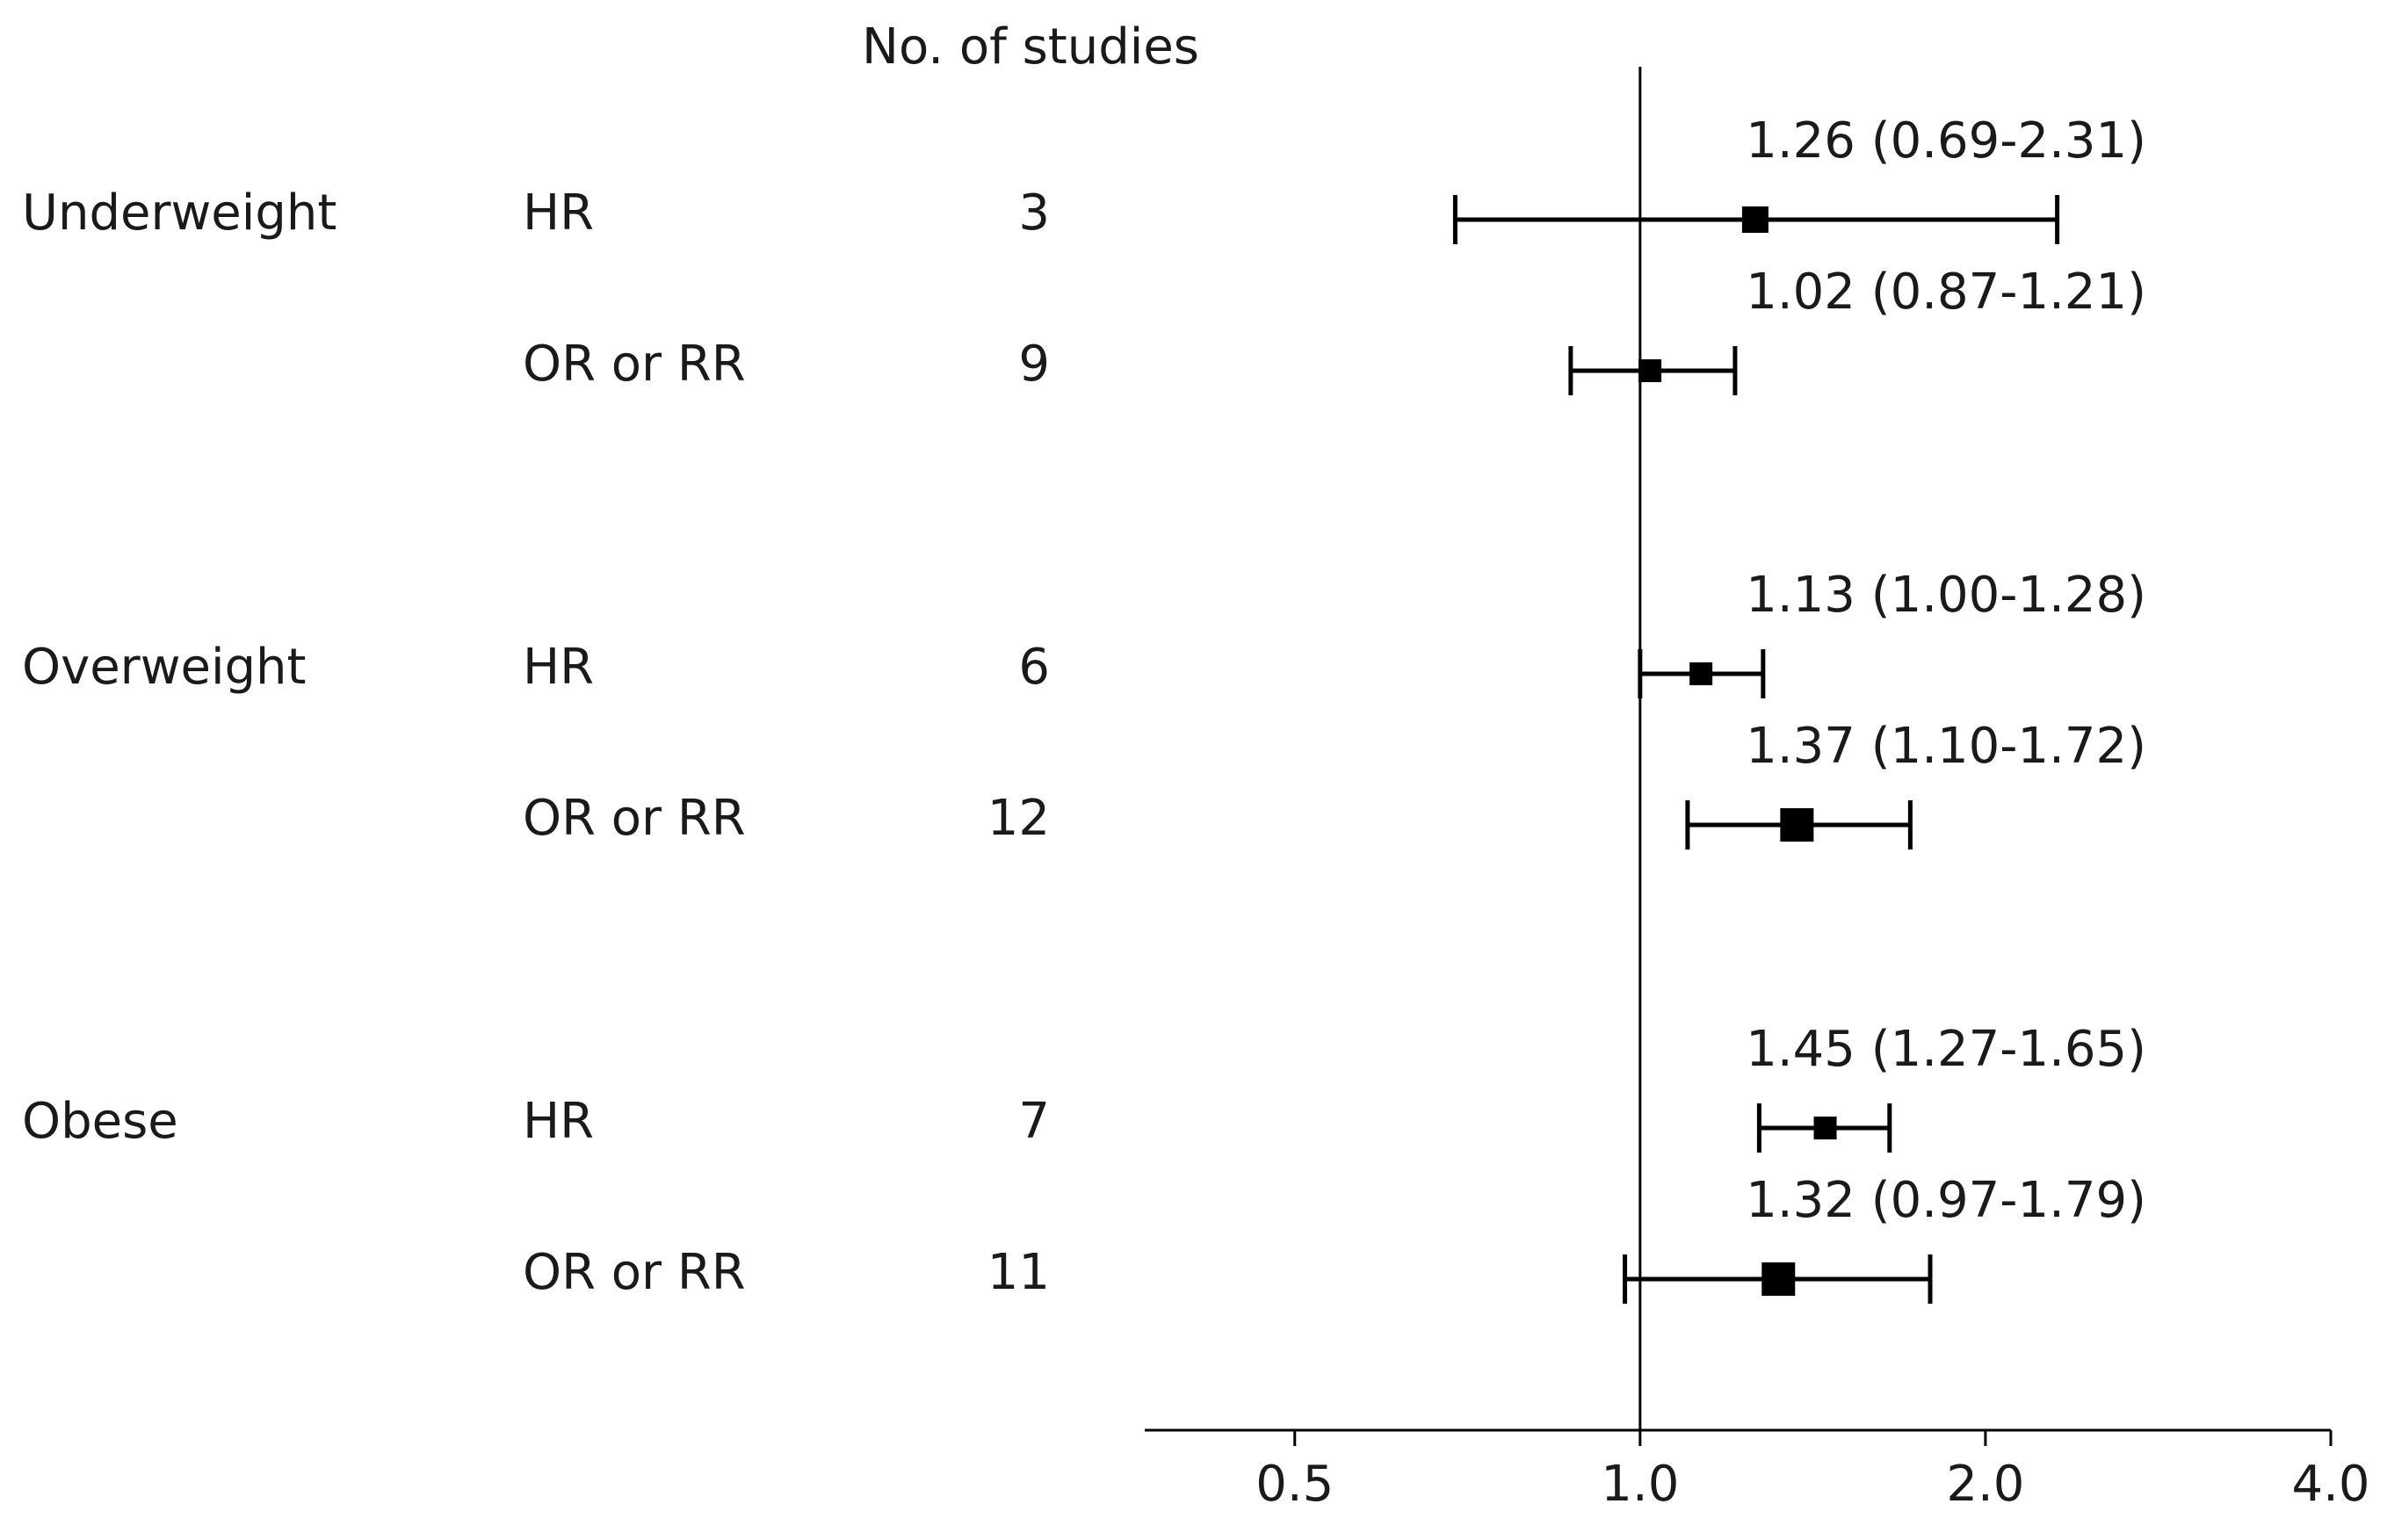  Describe the element at coordinates (1334, 784) in the screenshot. I see `forest-row: OR or RR 12 1.37 (1.10-1.72)` at that location.